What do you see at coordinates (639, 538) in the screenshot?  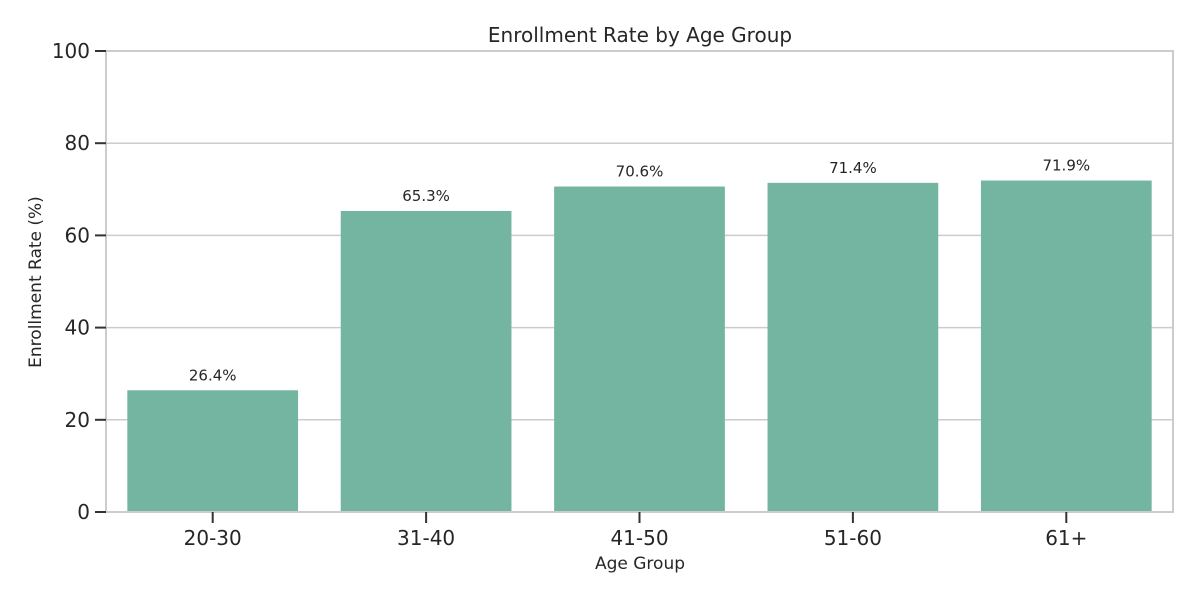 I see `x-tick-label: 41-50` at bounding box center [639, 538].